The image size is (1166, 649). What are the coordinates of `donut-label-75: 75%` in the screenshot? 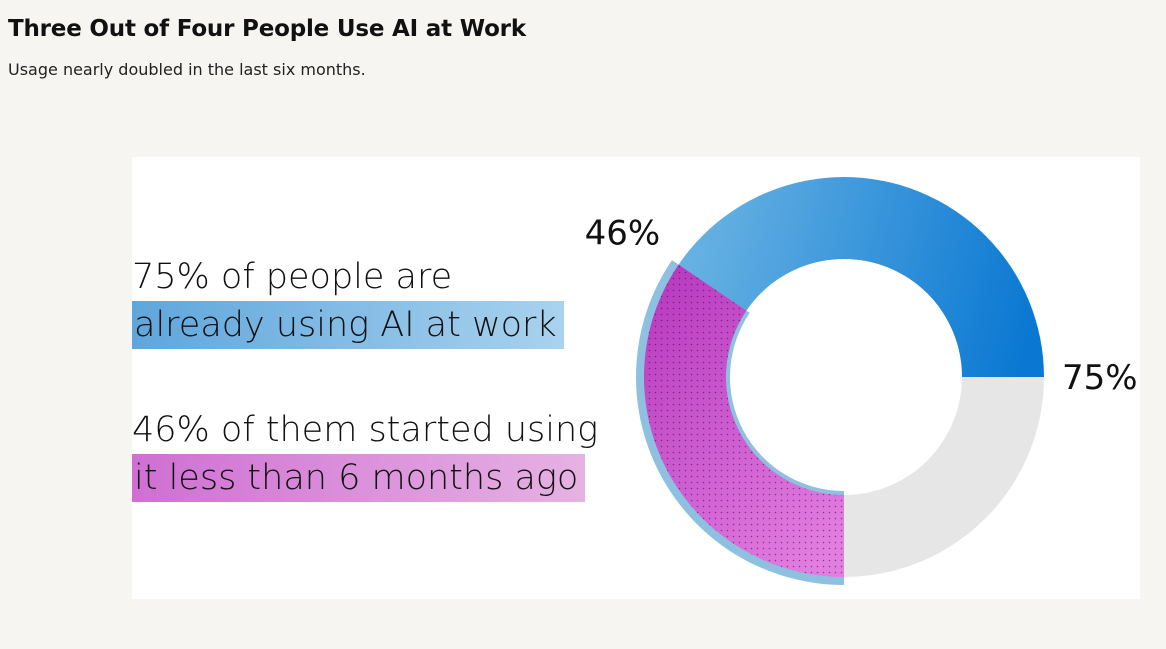 It's located at (1100, 378).